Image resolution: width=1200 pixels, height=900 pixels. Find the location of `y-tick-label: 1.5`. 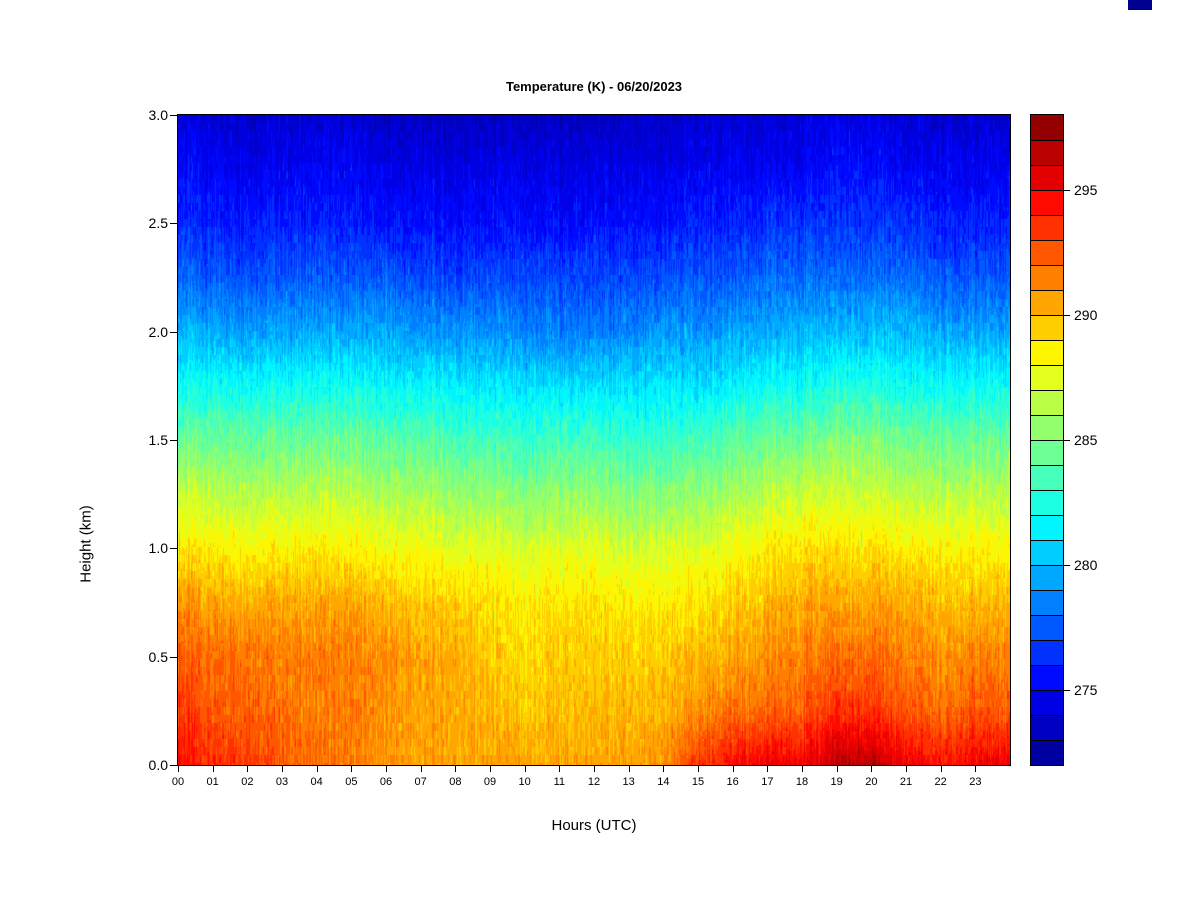

y-tick-label: 1.5 is located at coordinates (158, 440).